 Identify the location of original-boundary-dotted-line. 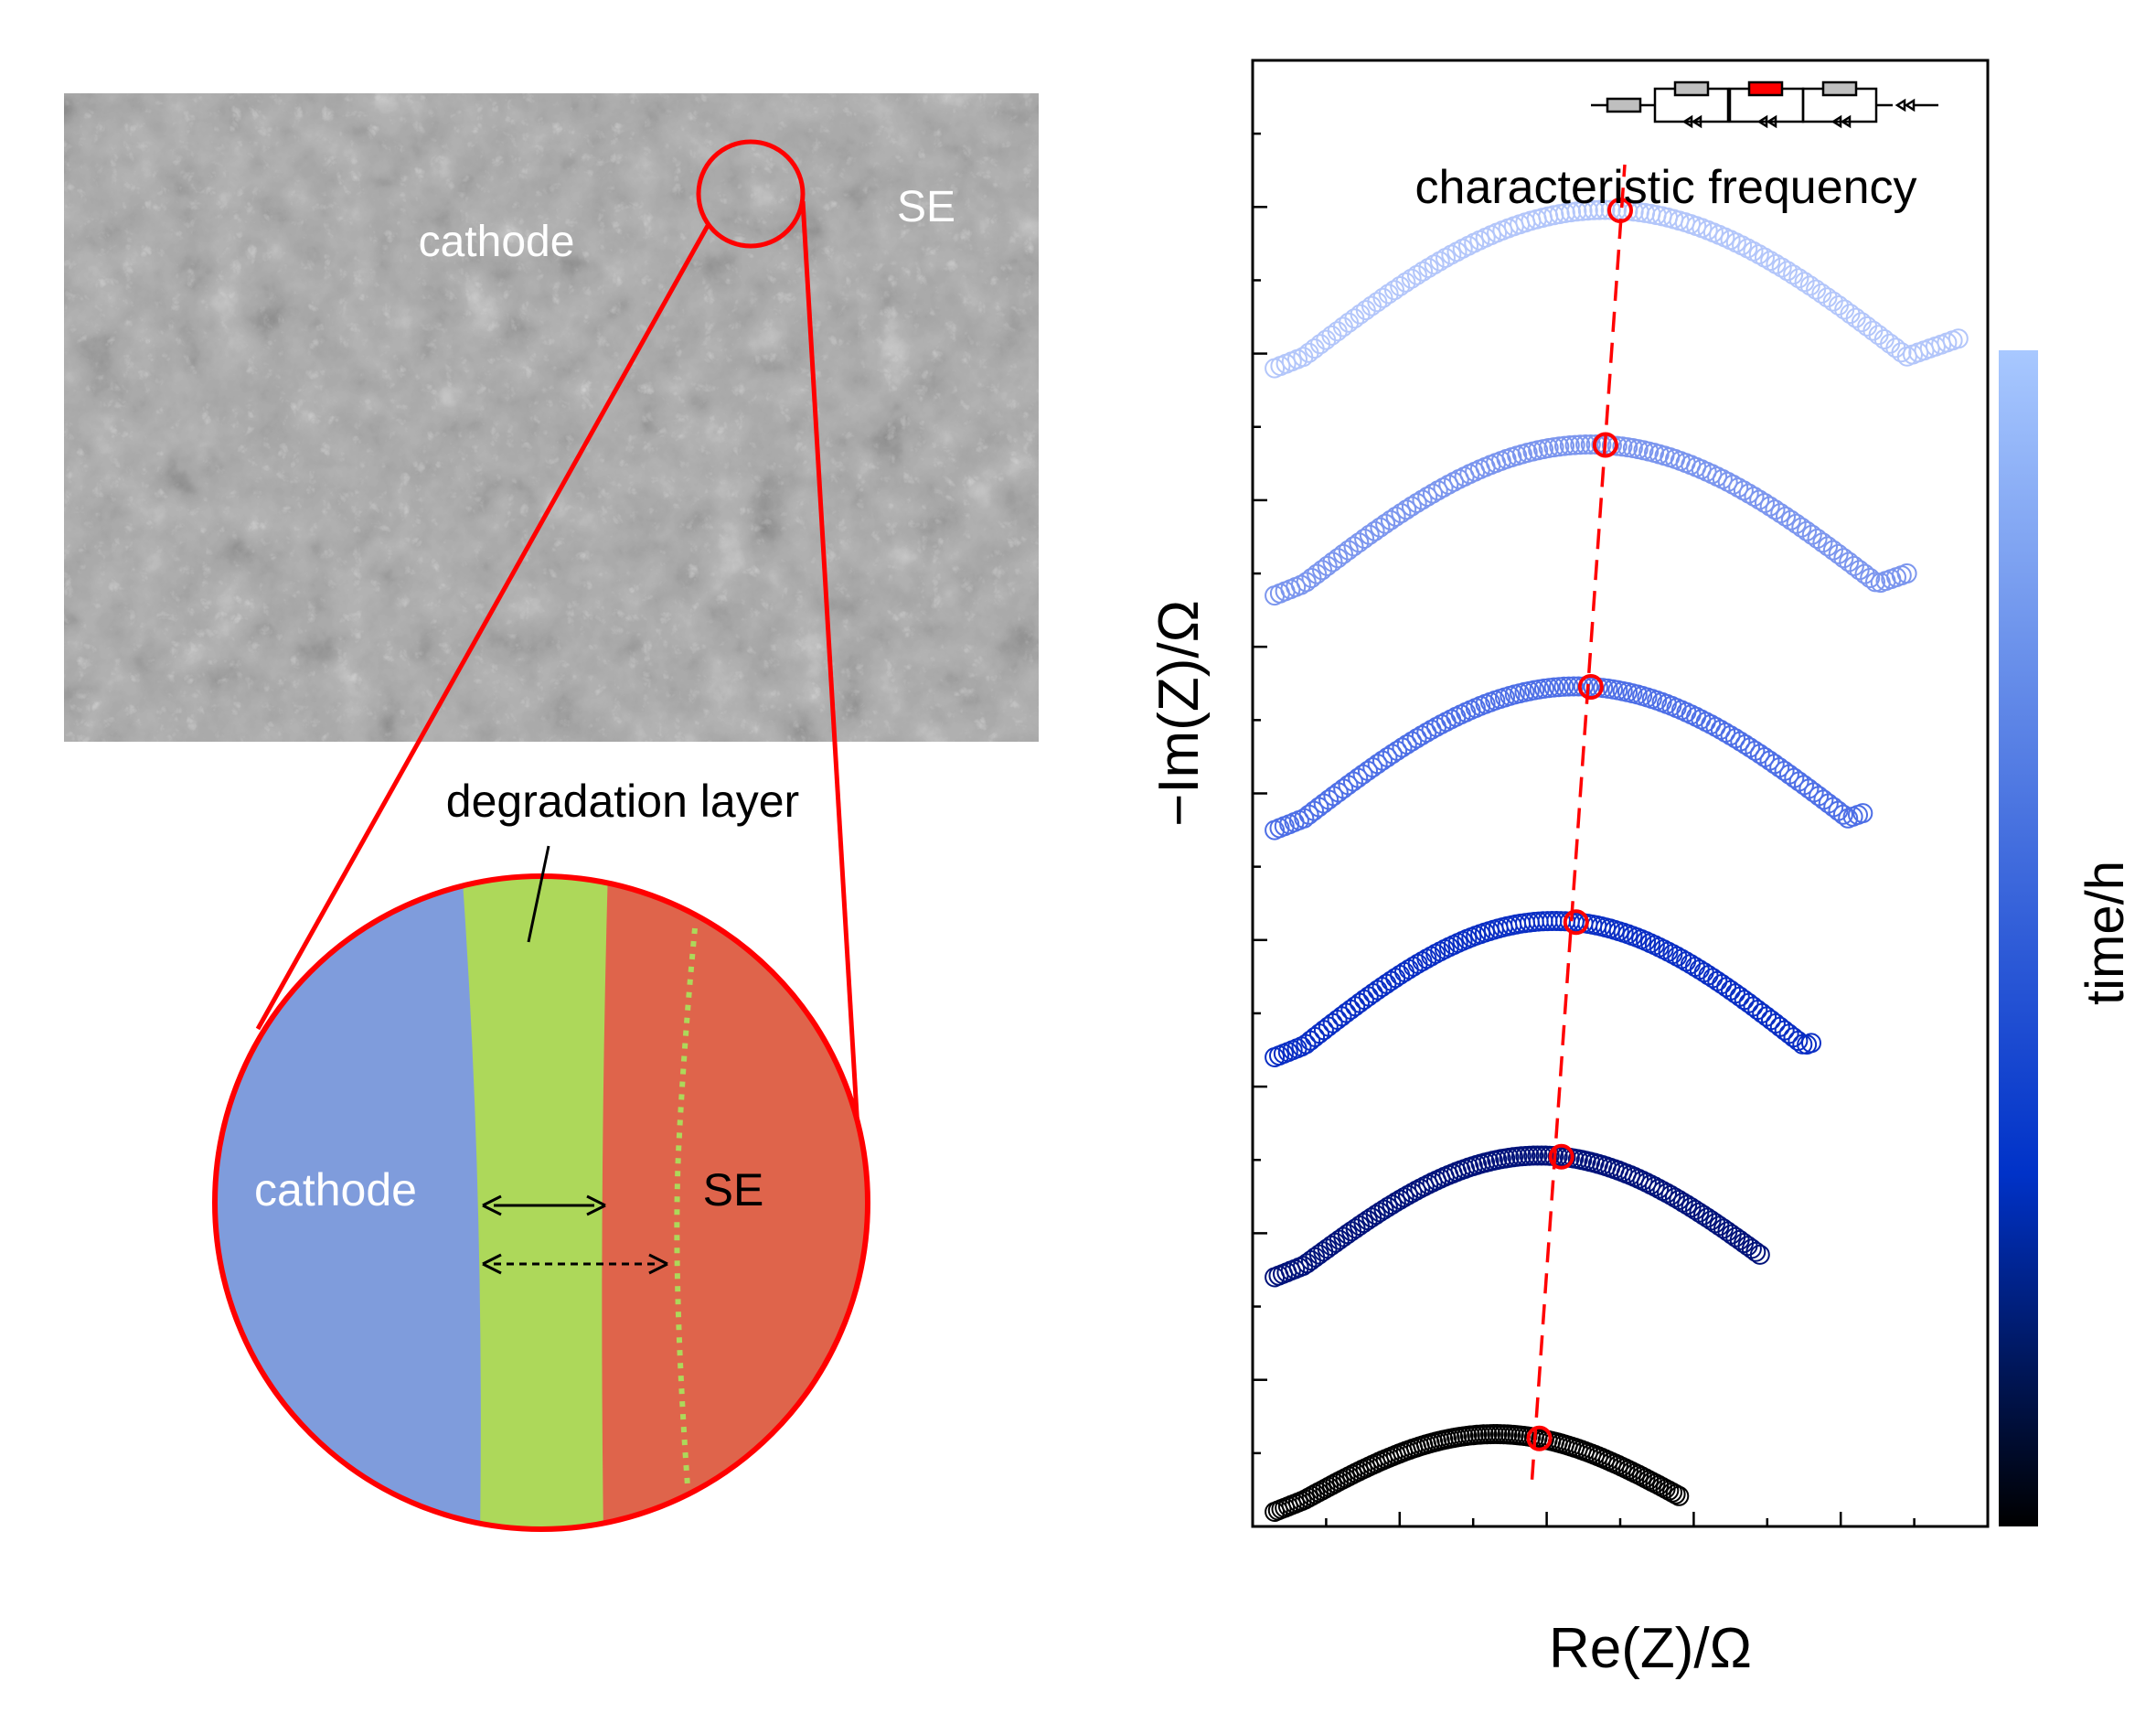
(686, 1207).